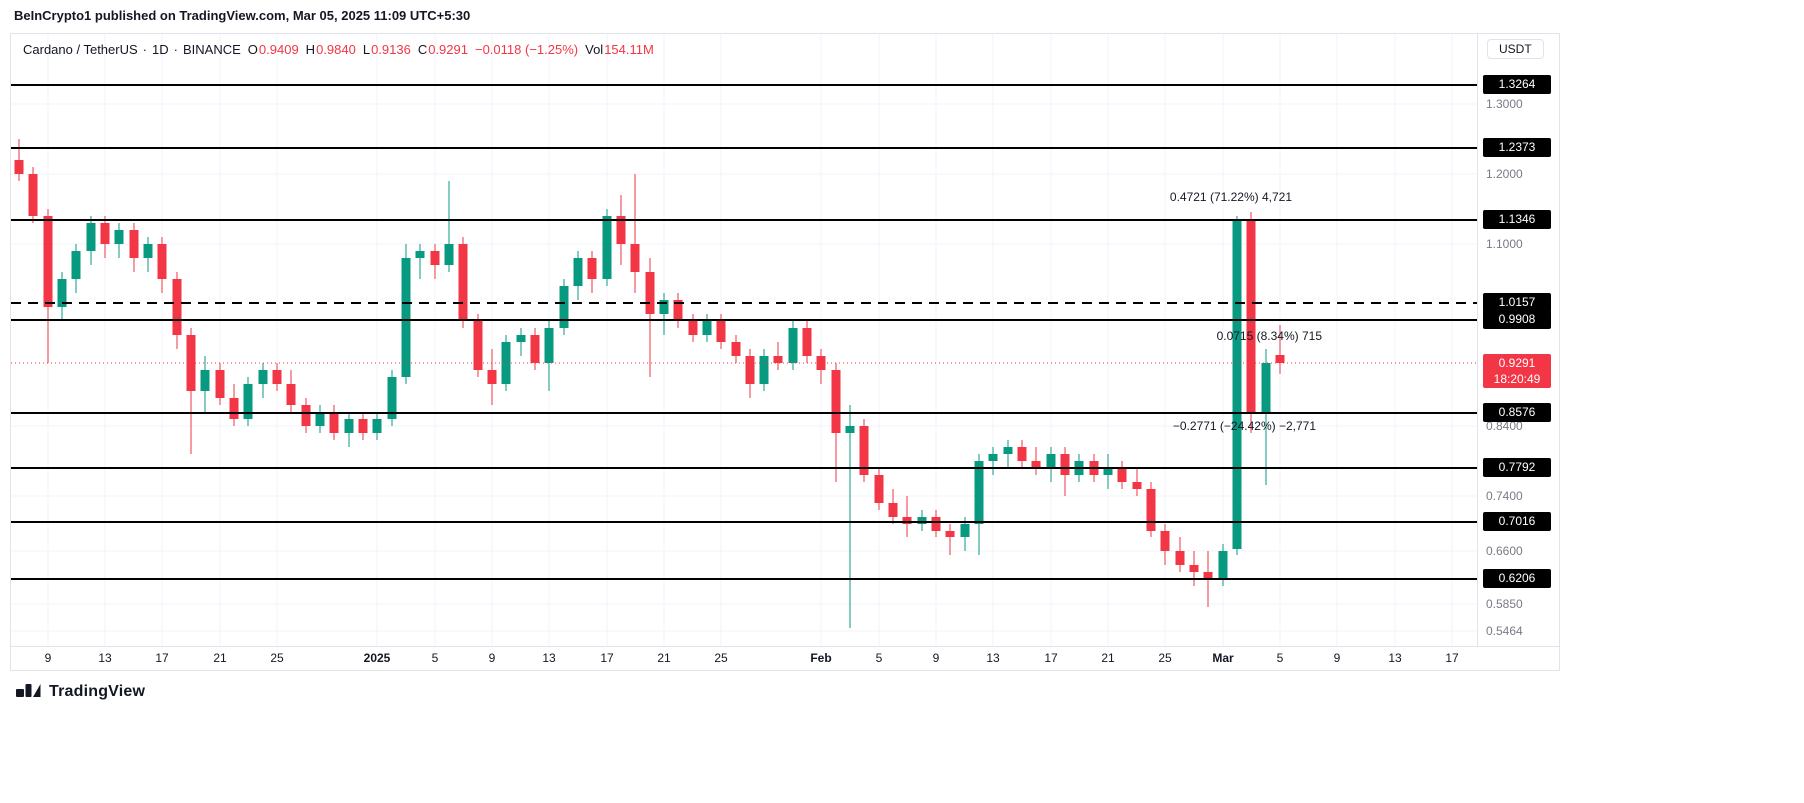 The height and width of the screenshot is (803, 1804). I want to click on price-level-badge: 0.7016, so click(1517, 521).